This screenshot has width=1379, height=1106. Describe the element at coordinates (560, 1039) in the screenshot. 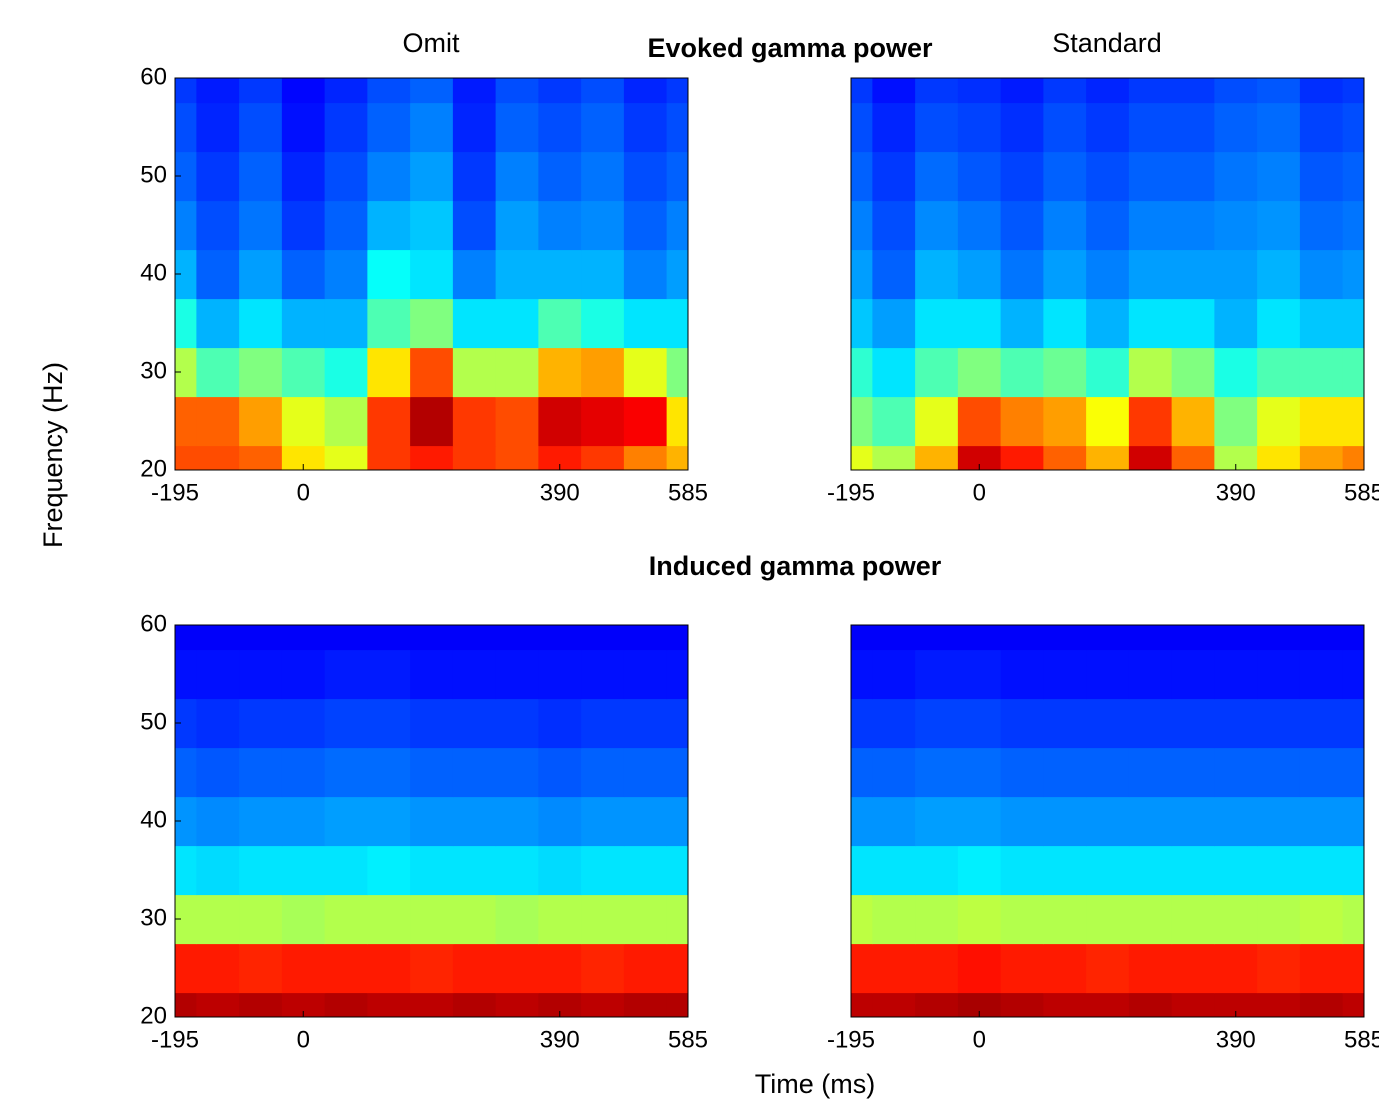

I see `x-tick-label: 390` at that location.